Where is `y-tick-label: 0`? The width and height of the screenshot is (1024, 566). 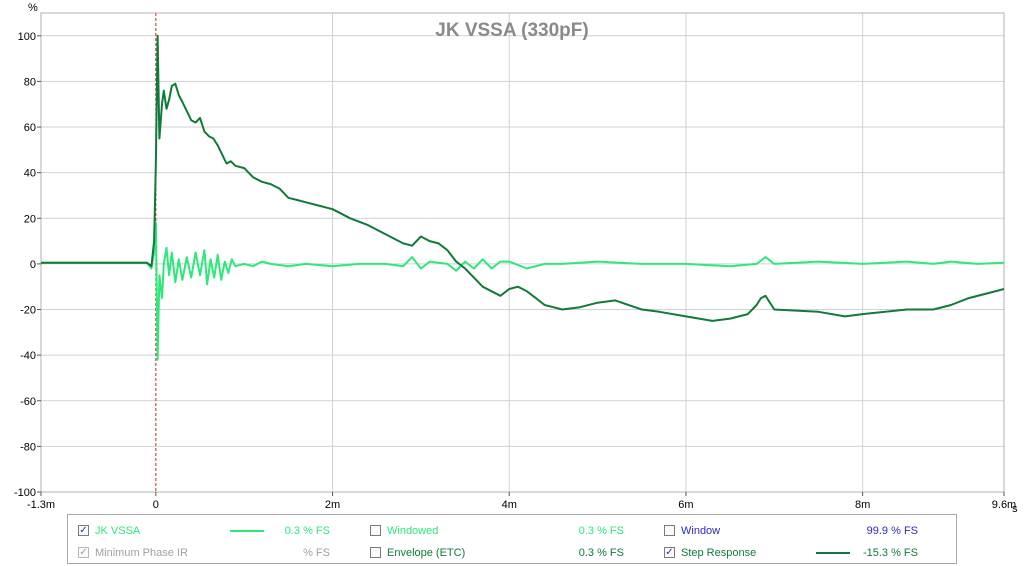
y-tick-label: 0 is located at coordinates (33, 265).